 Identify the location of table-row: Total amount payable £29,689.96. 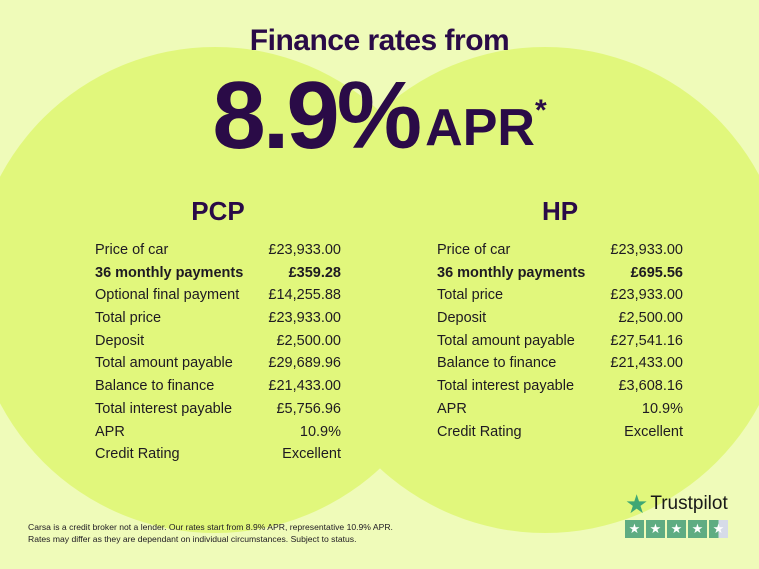
(218, 363).